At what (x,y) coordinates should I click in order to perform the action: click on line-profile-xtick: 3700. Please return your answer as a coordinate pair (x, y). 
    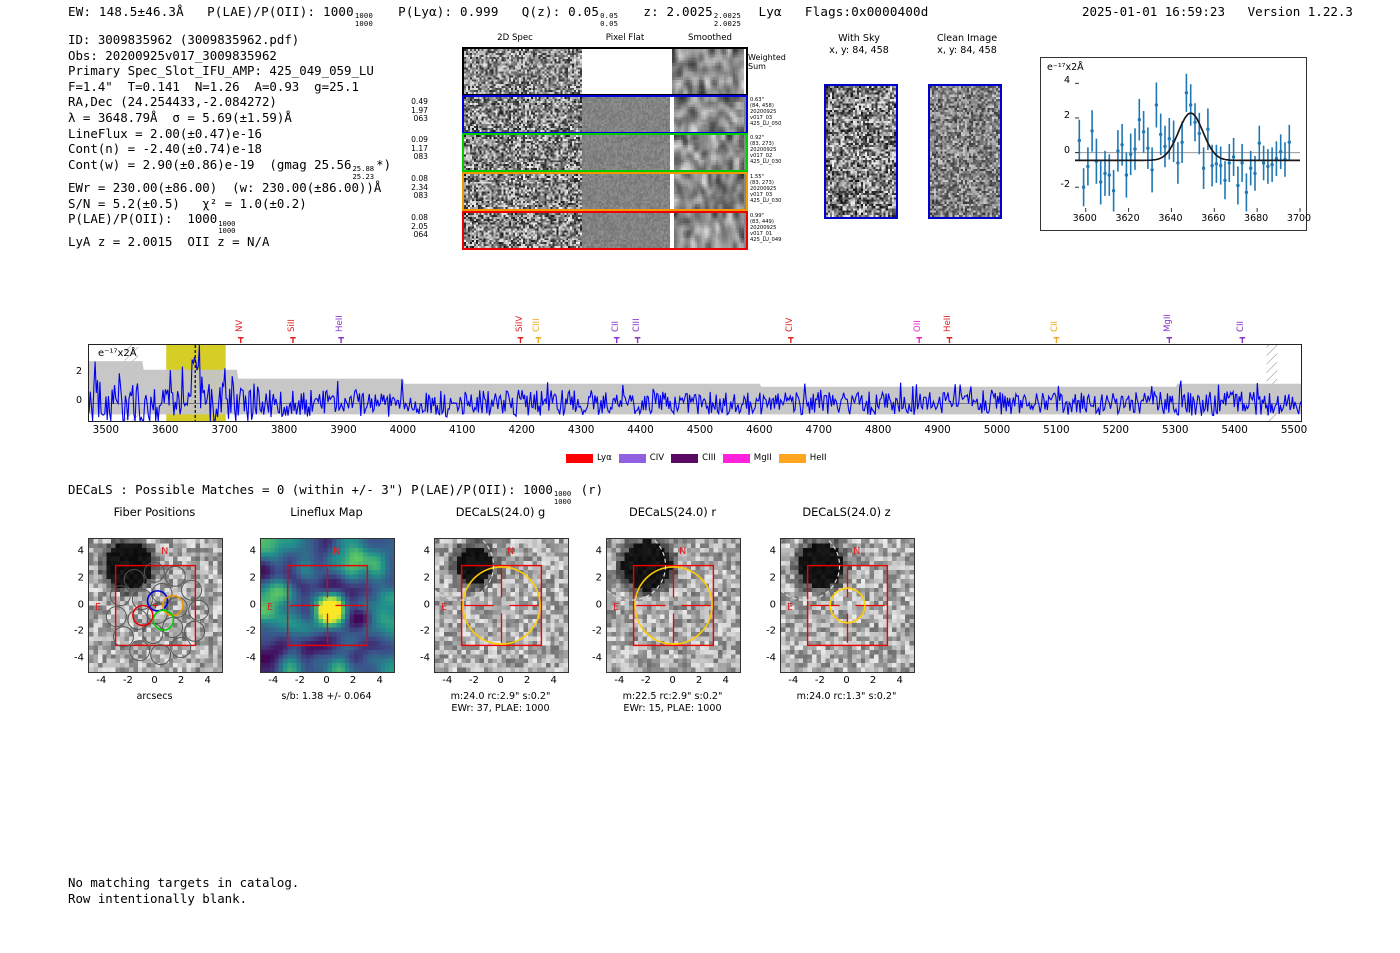
    Looking at the image, I should click on (1299, 218).